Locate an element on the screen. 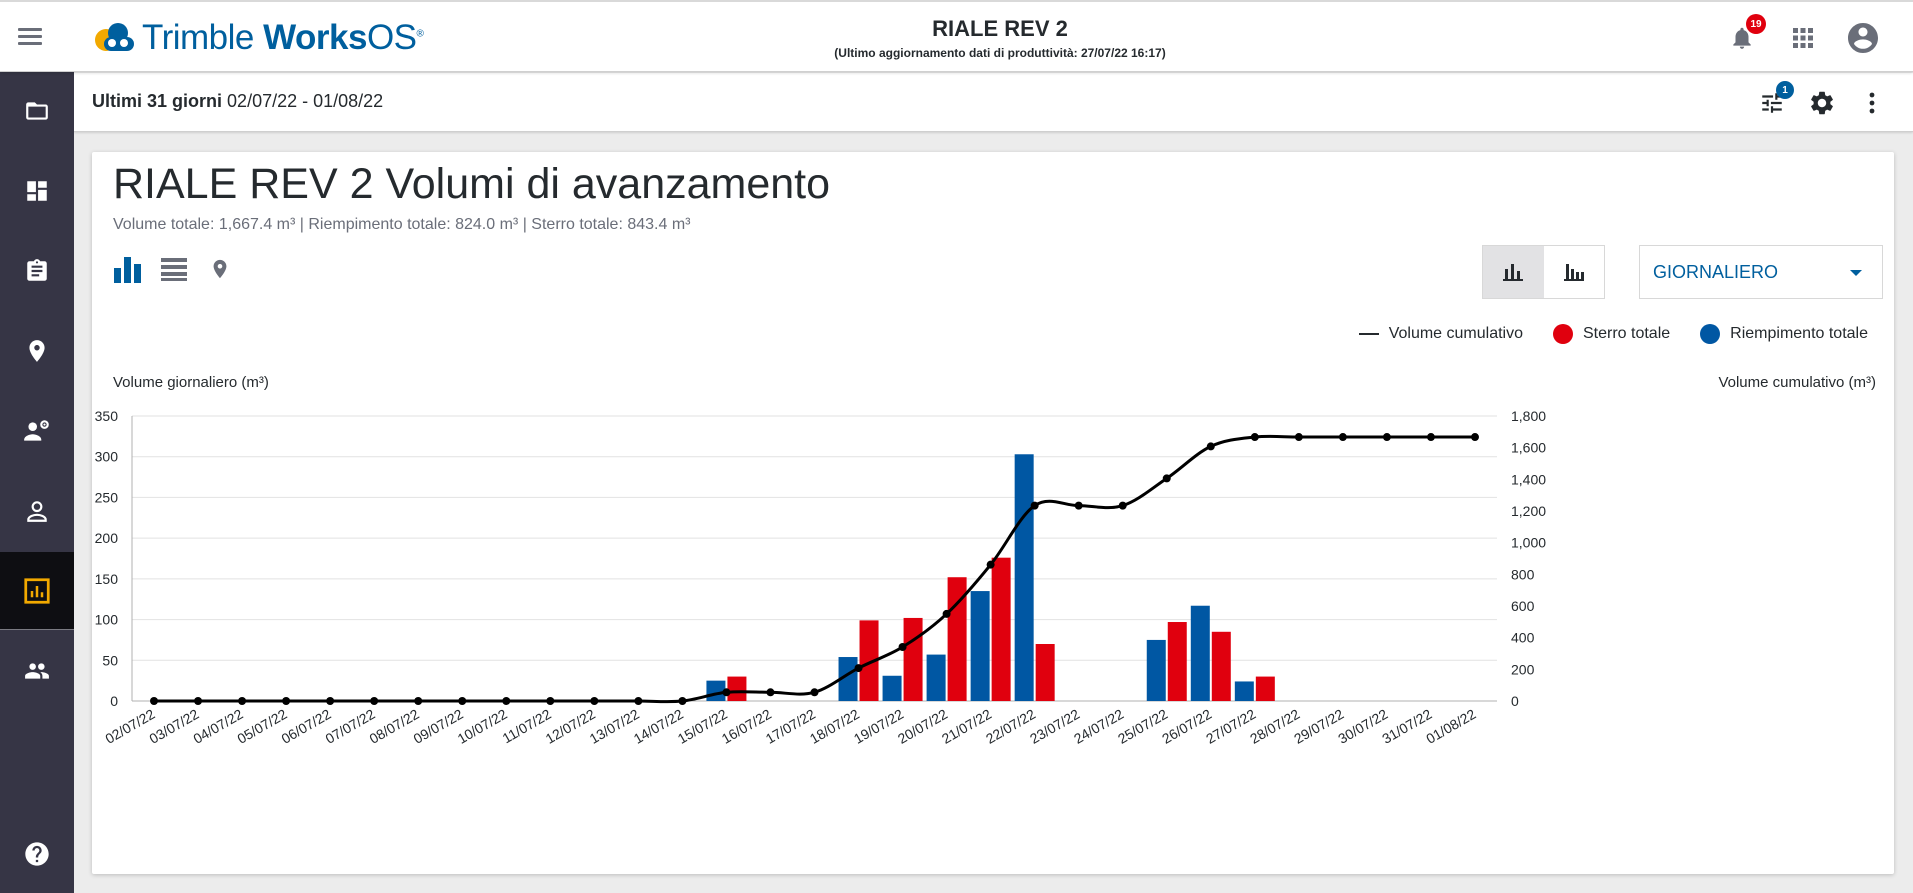 The height and width of the screenshot is (893, 1913). legend-item-fill: Riempimento totale is located at coordinates (1784, 334).